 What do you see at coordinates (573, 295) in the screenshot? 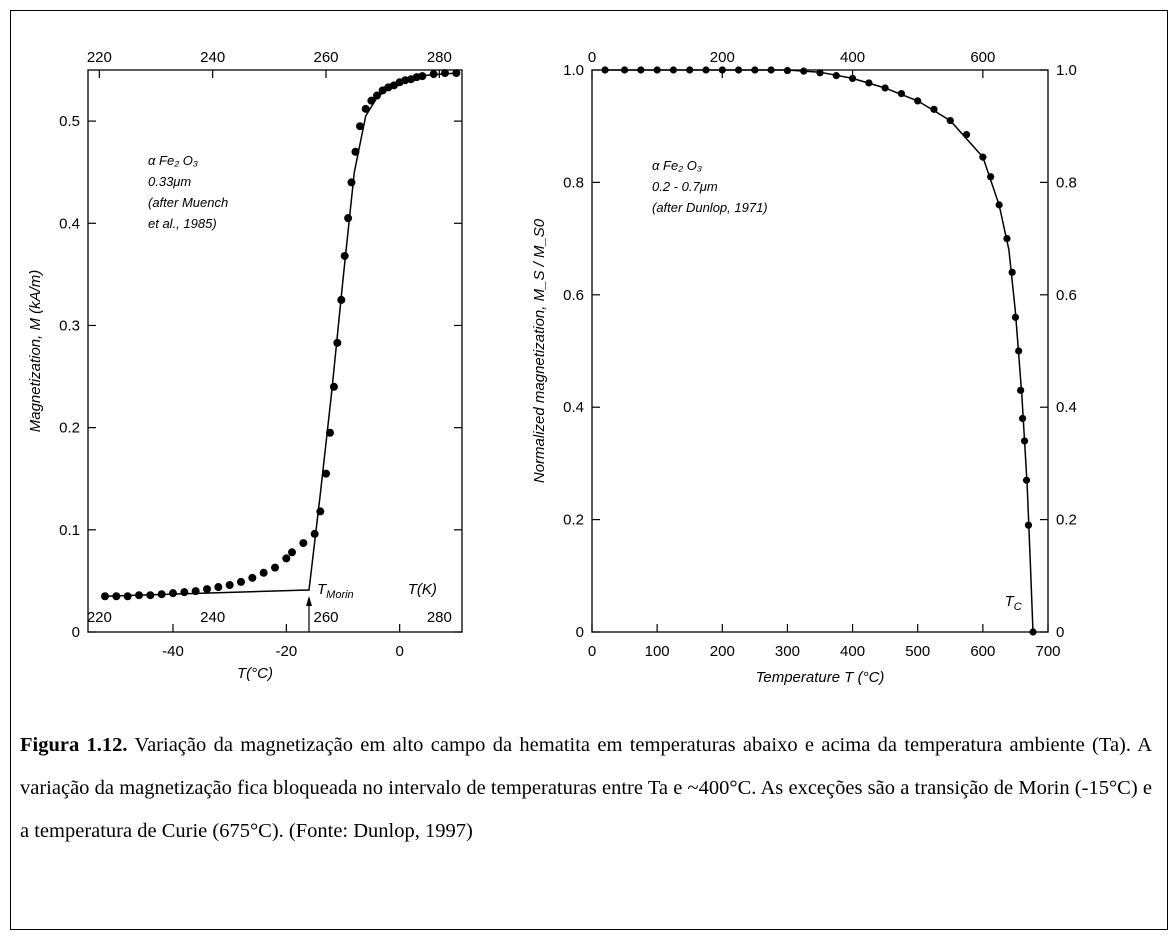
I see `right-y-tick-label: 0.6` at bounding box center [573, 295].